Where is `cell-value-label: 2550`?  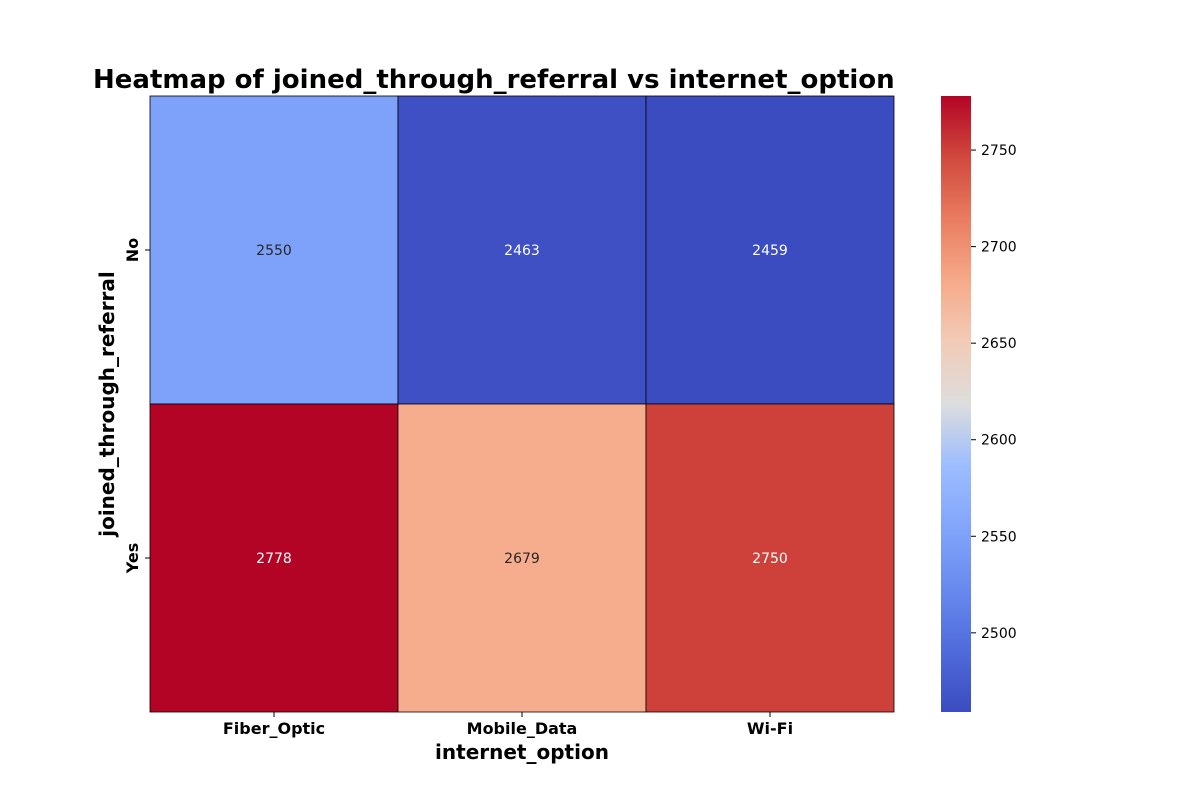 cell-value-label: 2550 is located at coordinates (274, 251).